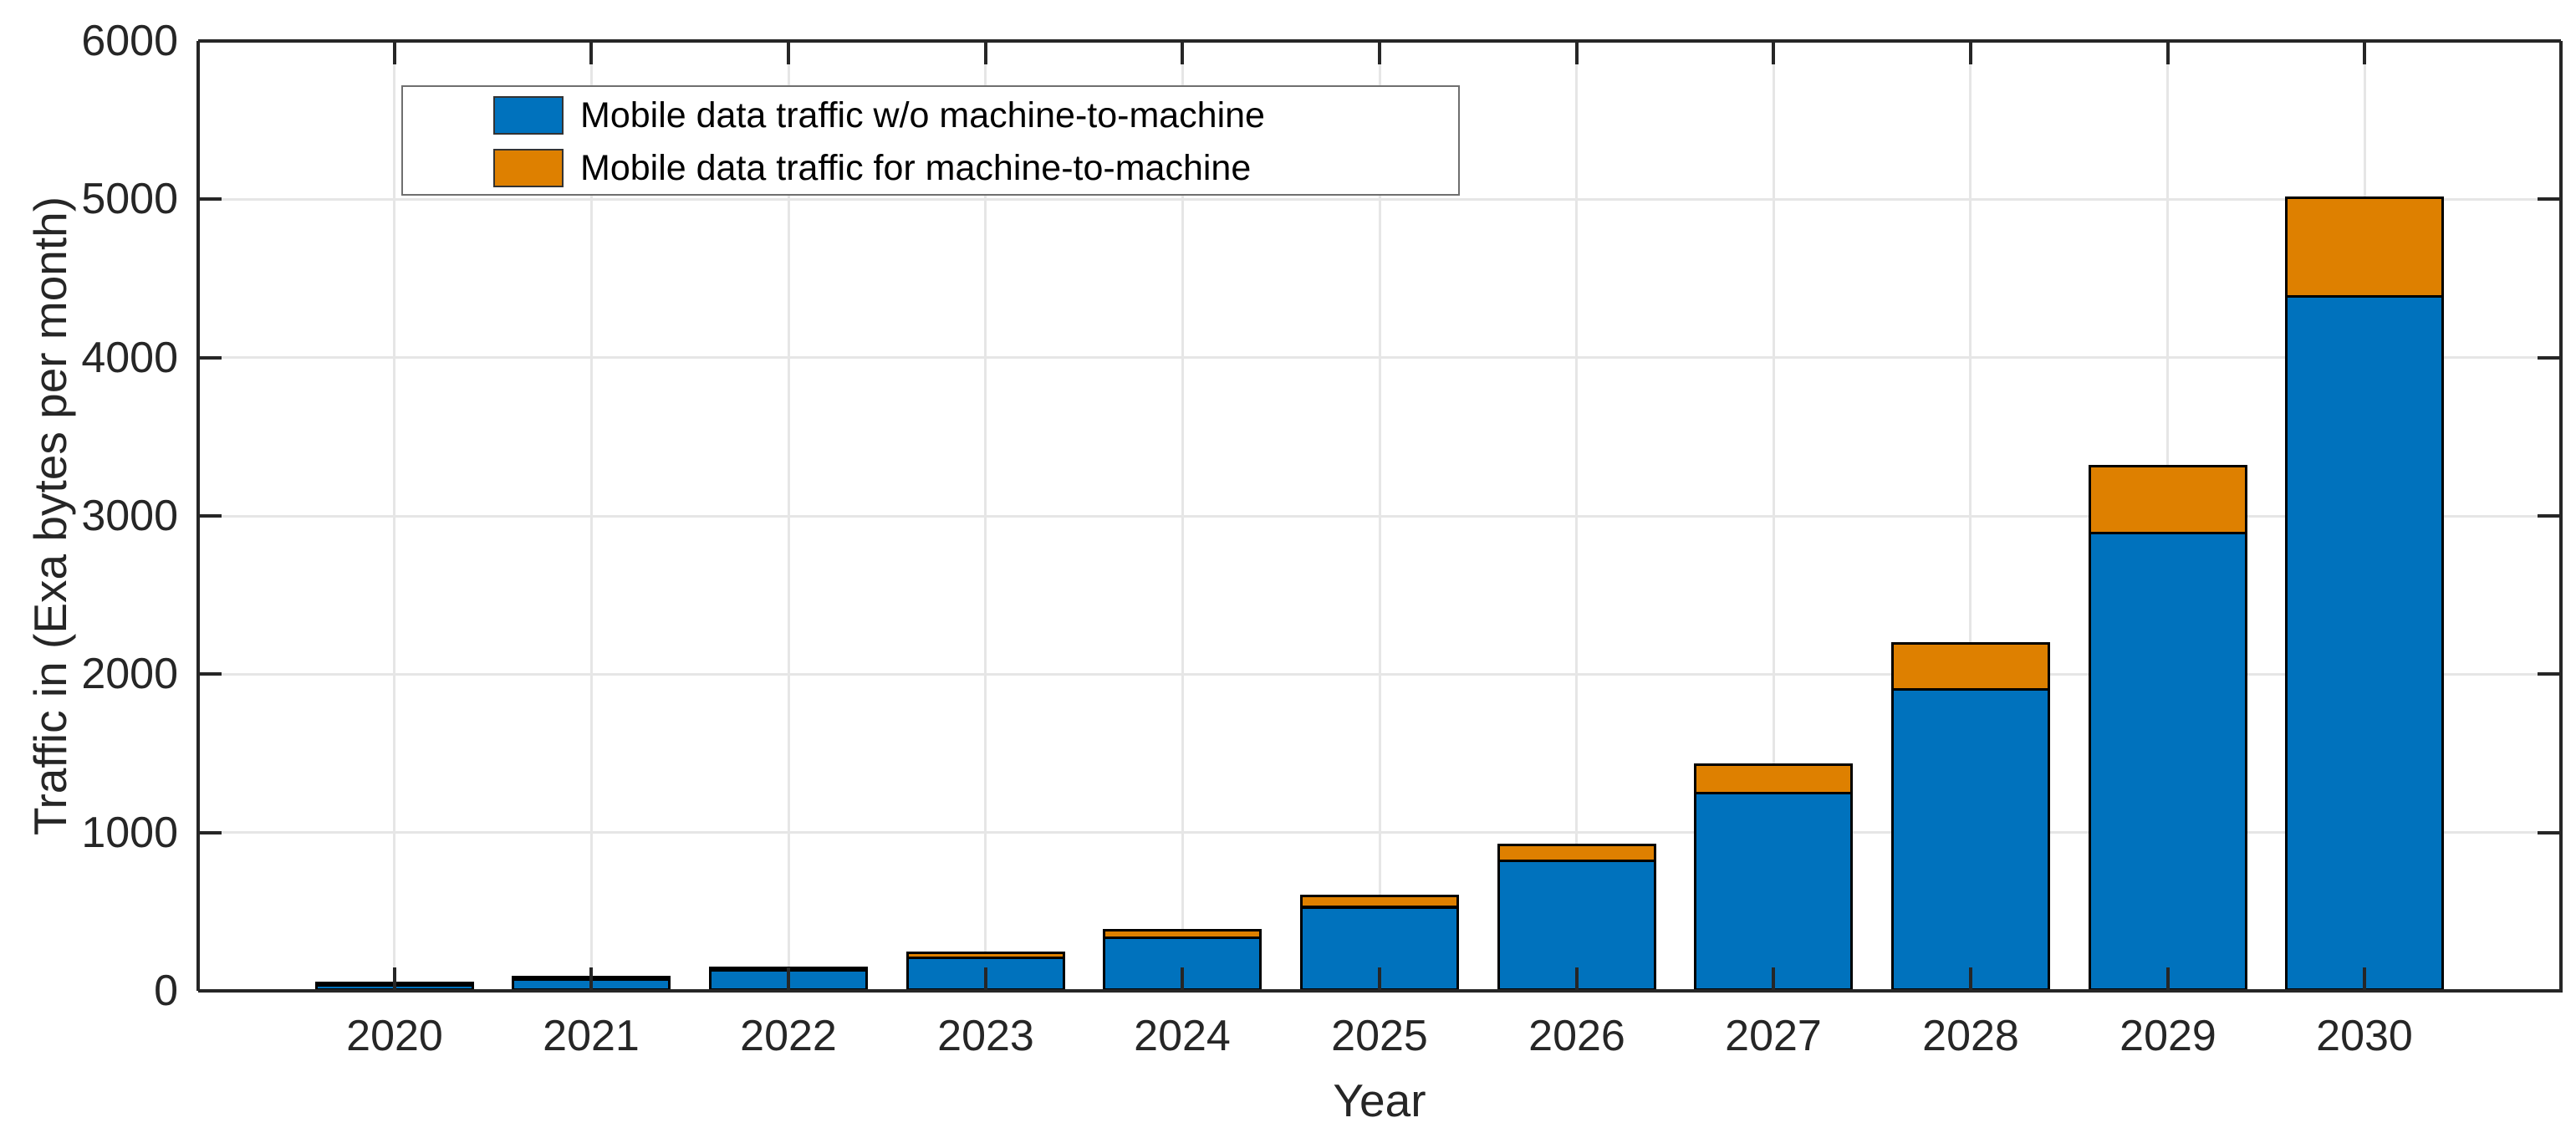 This screenshot has width=2576, height=1133. What do you see at coordinates (1182, 979) in the screenshot?
I see `x-tick-bottom-2024` at bounding box center [1182, 979].